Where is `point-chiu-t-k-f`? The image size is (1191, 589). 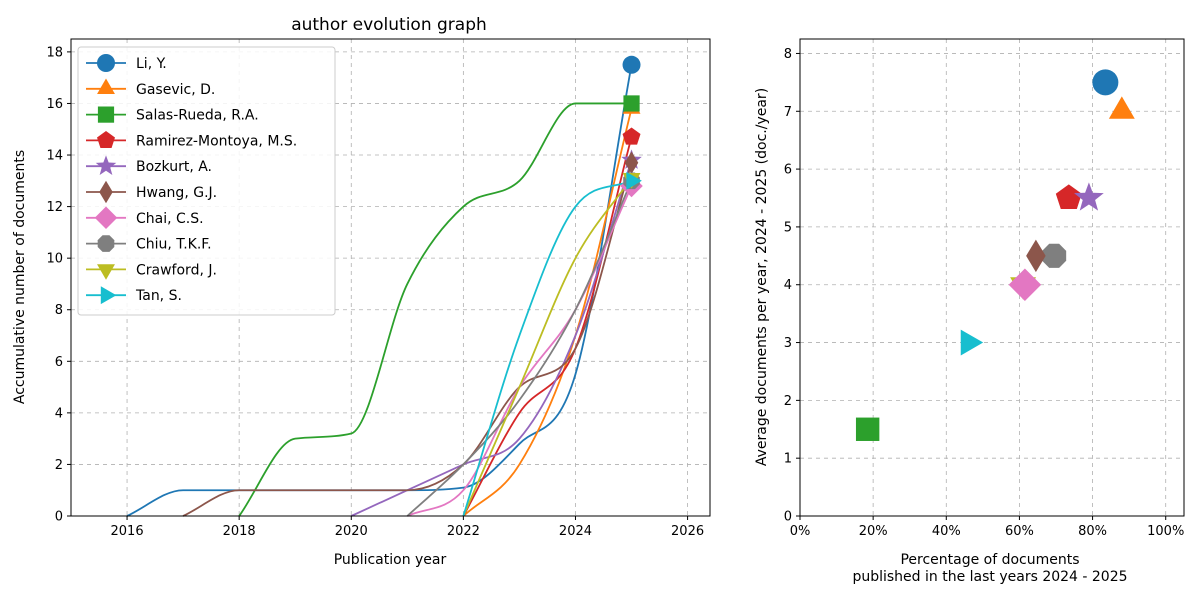
point-chiu-t-k-f is located at coordinates (1054, 255).